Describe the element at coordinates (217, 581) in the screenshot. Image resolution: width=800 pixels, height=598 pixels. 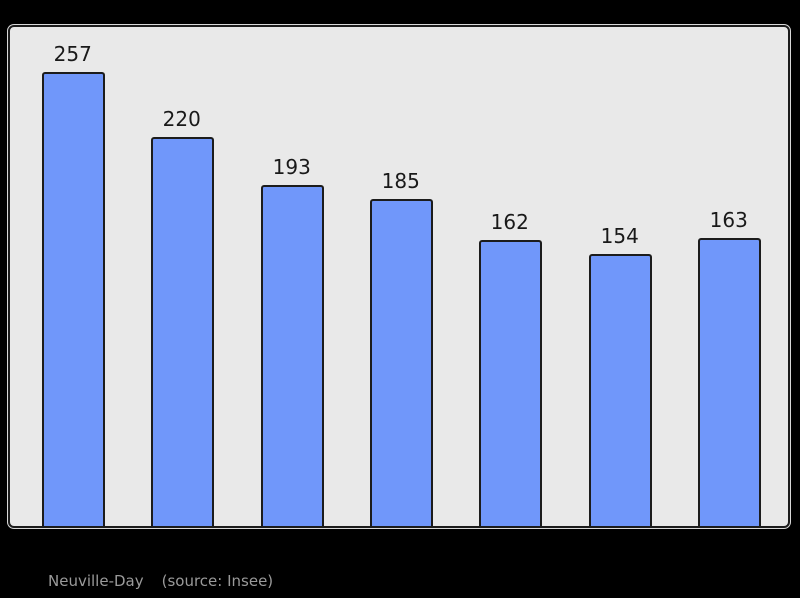
I see `caption-source: (source: Insee)` at that location.